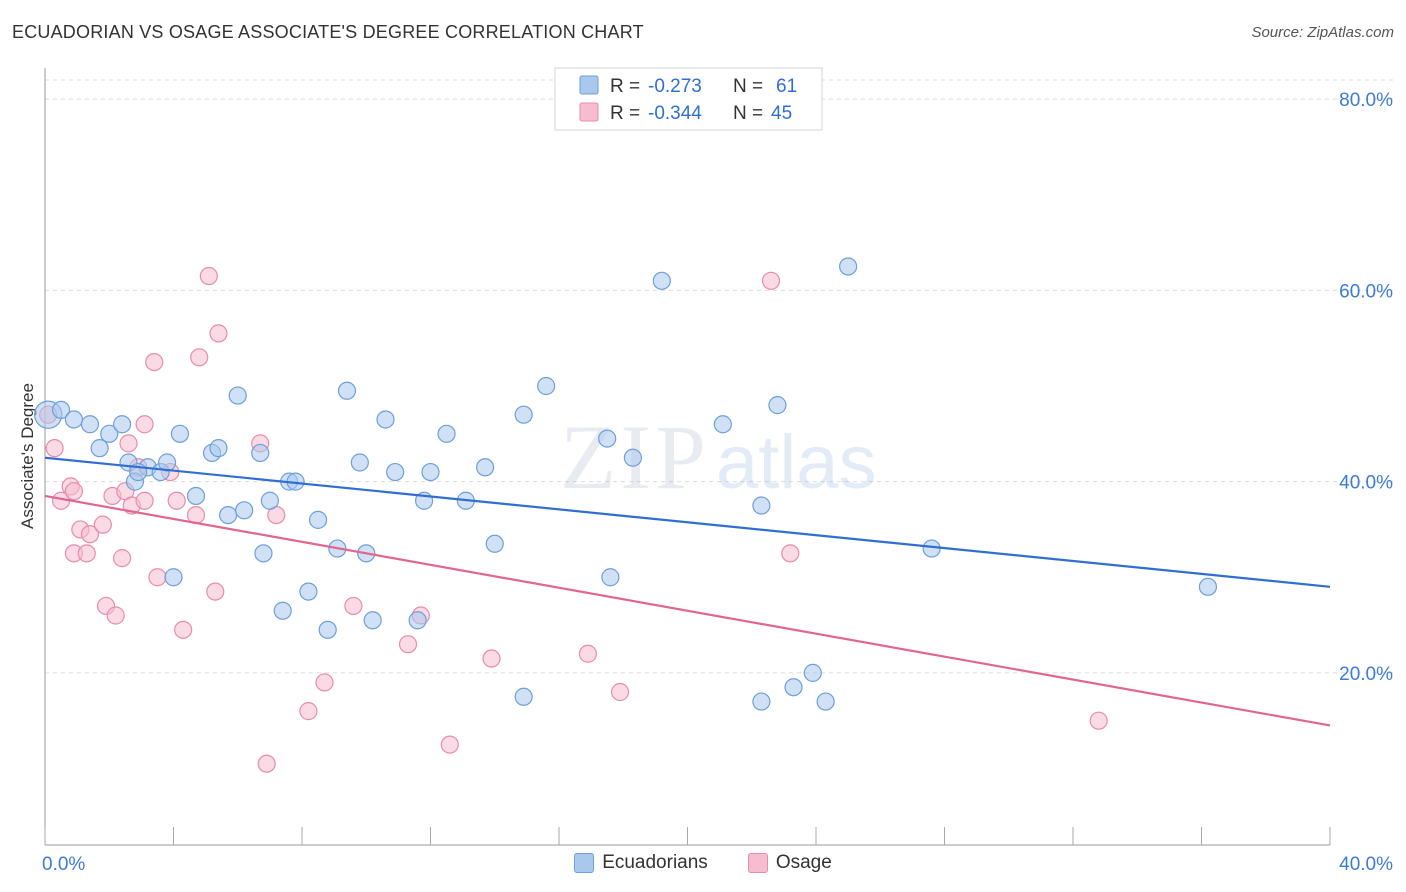 The width and height of the screenshot is (1406, 892). I want to click on legend-item-osage: Osage, so click(789, 863).